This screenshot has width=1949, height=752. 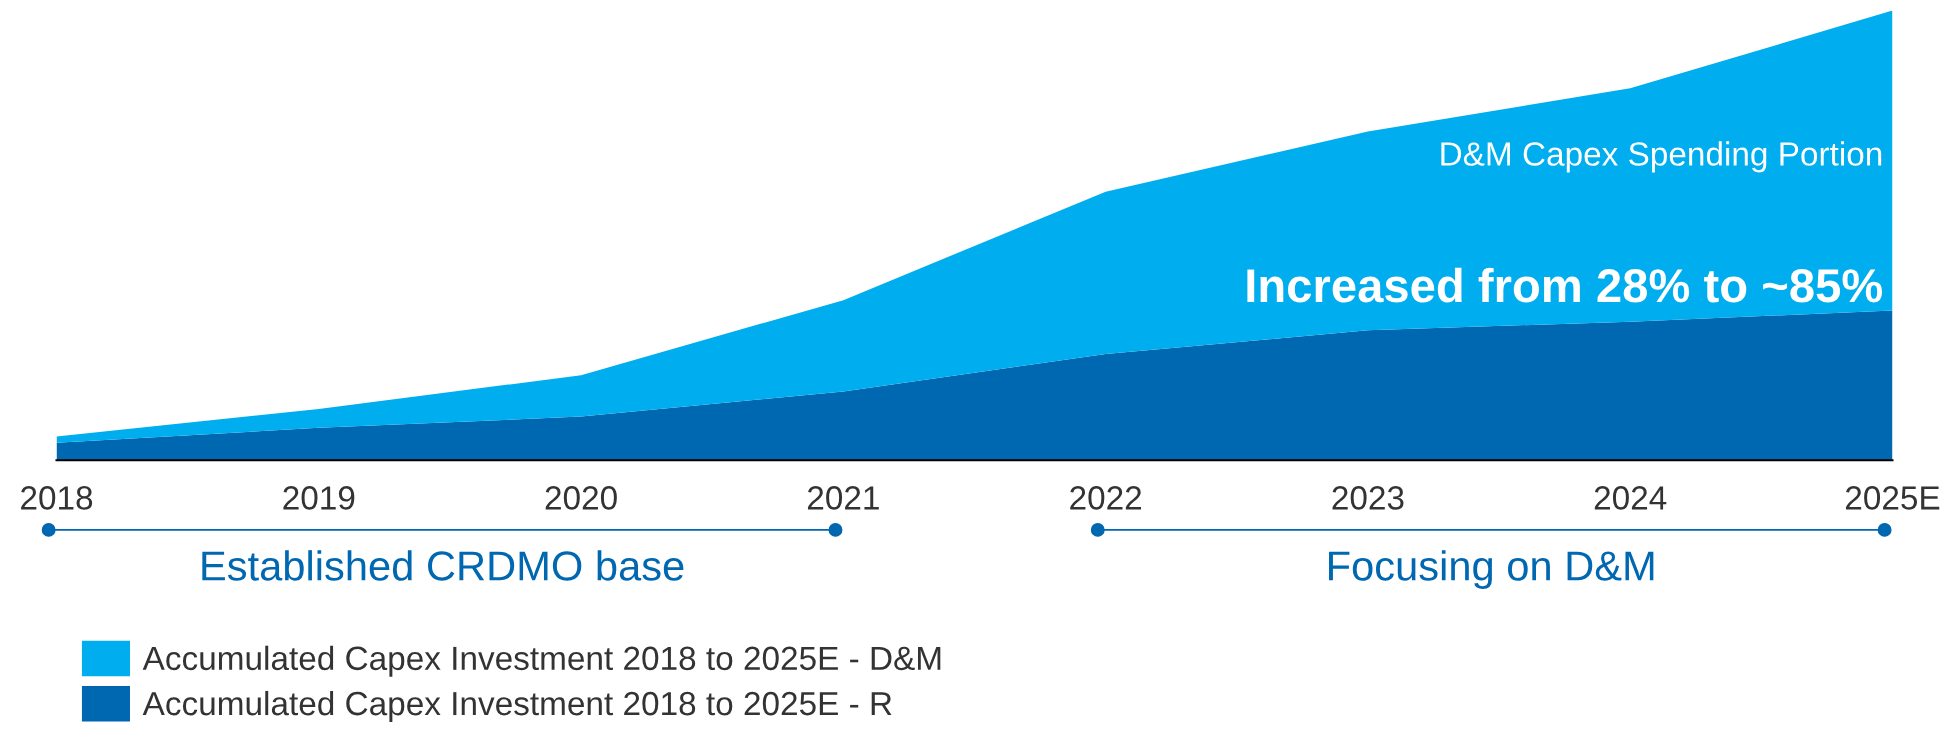 I want to click on x-tick-label: 2022, so click(x=1106, y=498).